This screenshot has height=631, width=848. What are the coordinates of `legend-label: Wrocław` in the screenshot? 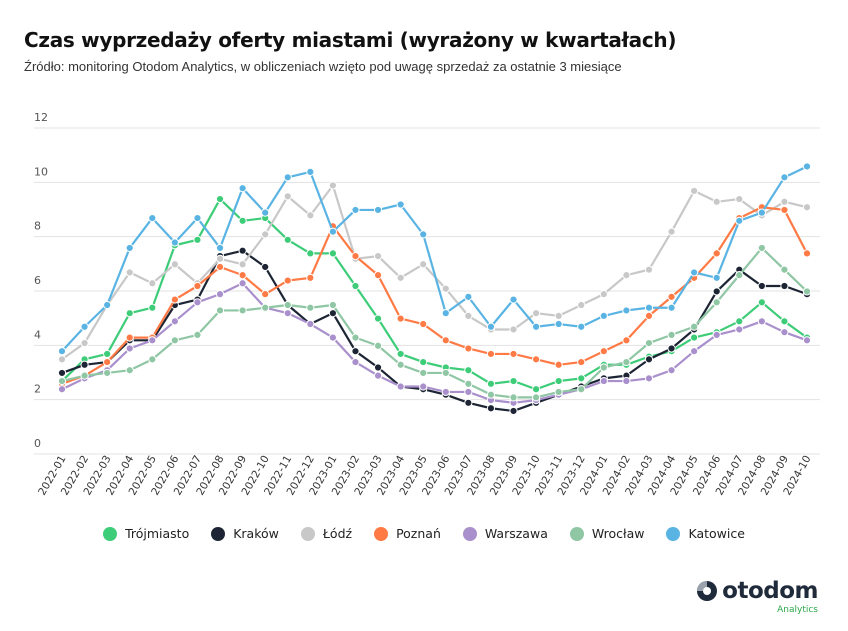 It's located at (618, 533).